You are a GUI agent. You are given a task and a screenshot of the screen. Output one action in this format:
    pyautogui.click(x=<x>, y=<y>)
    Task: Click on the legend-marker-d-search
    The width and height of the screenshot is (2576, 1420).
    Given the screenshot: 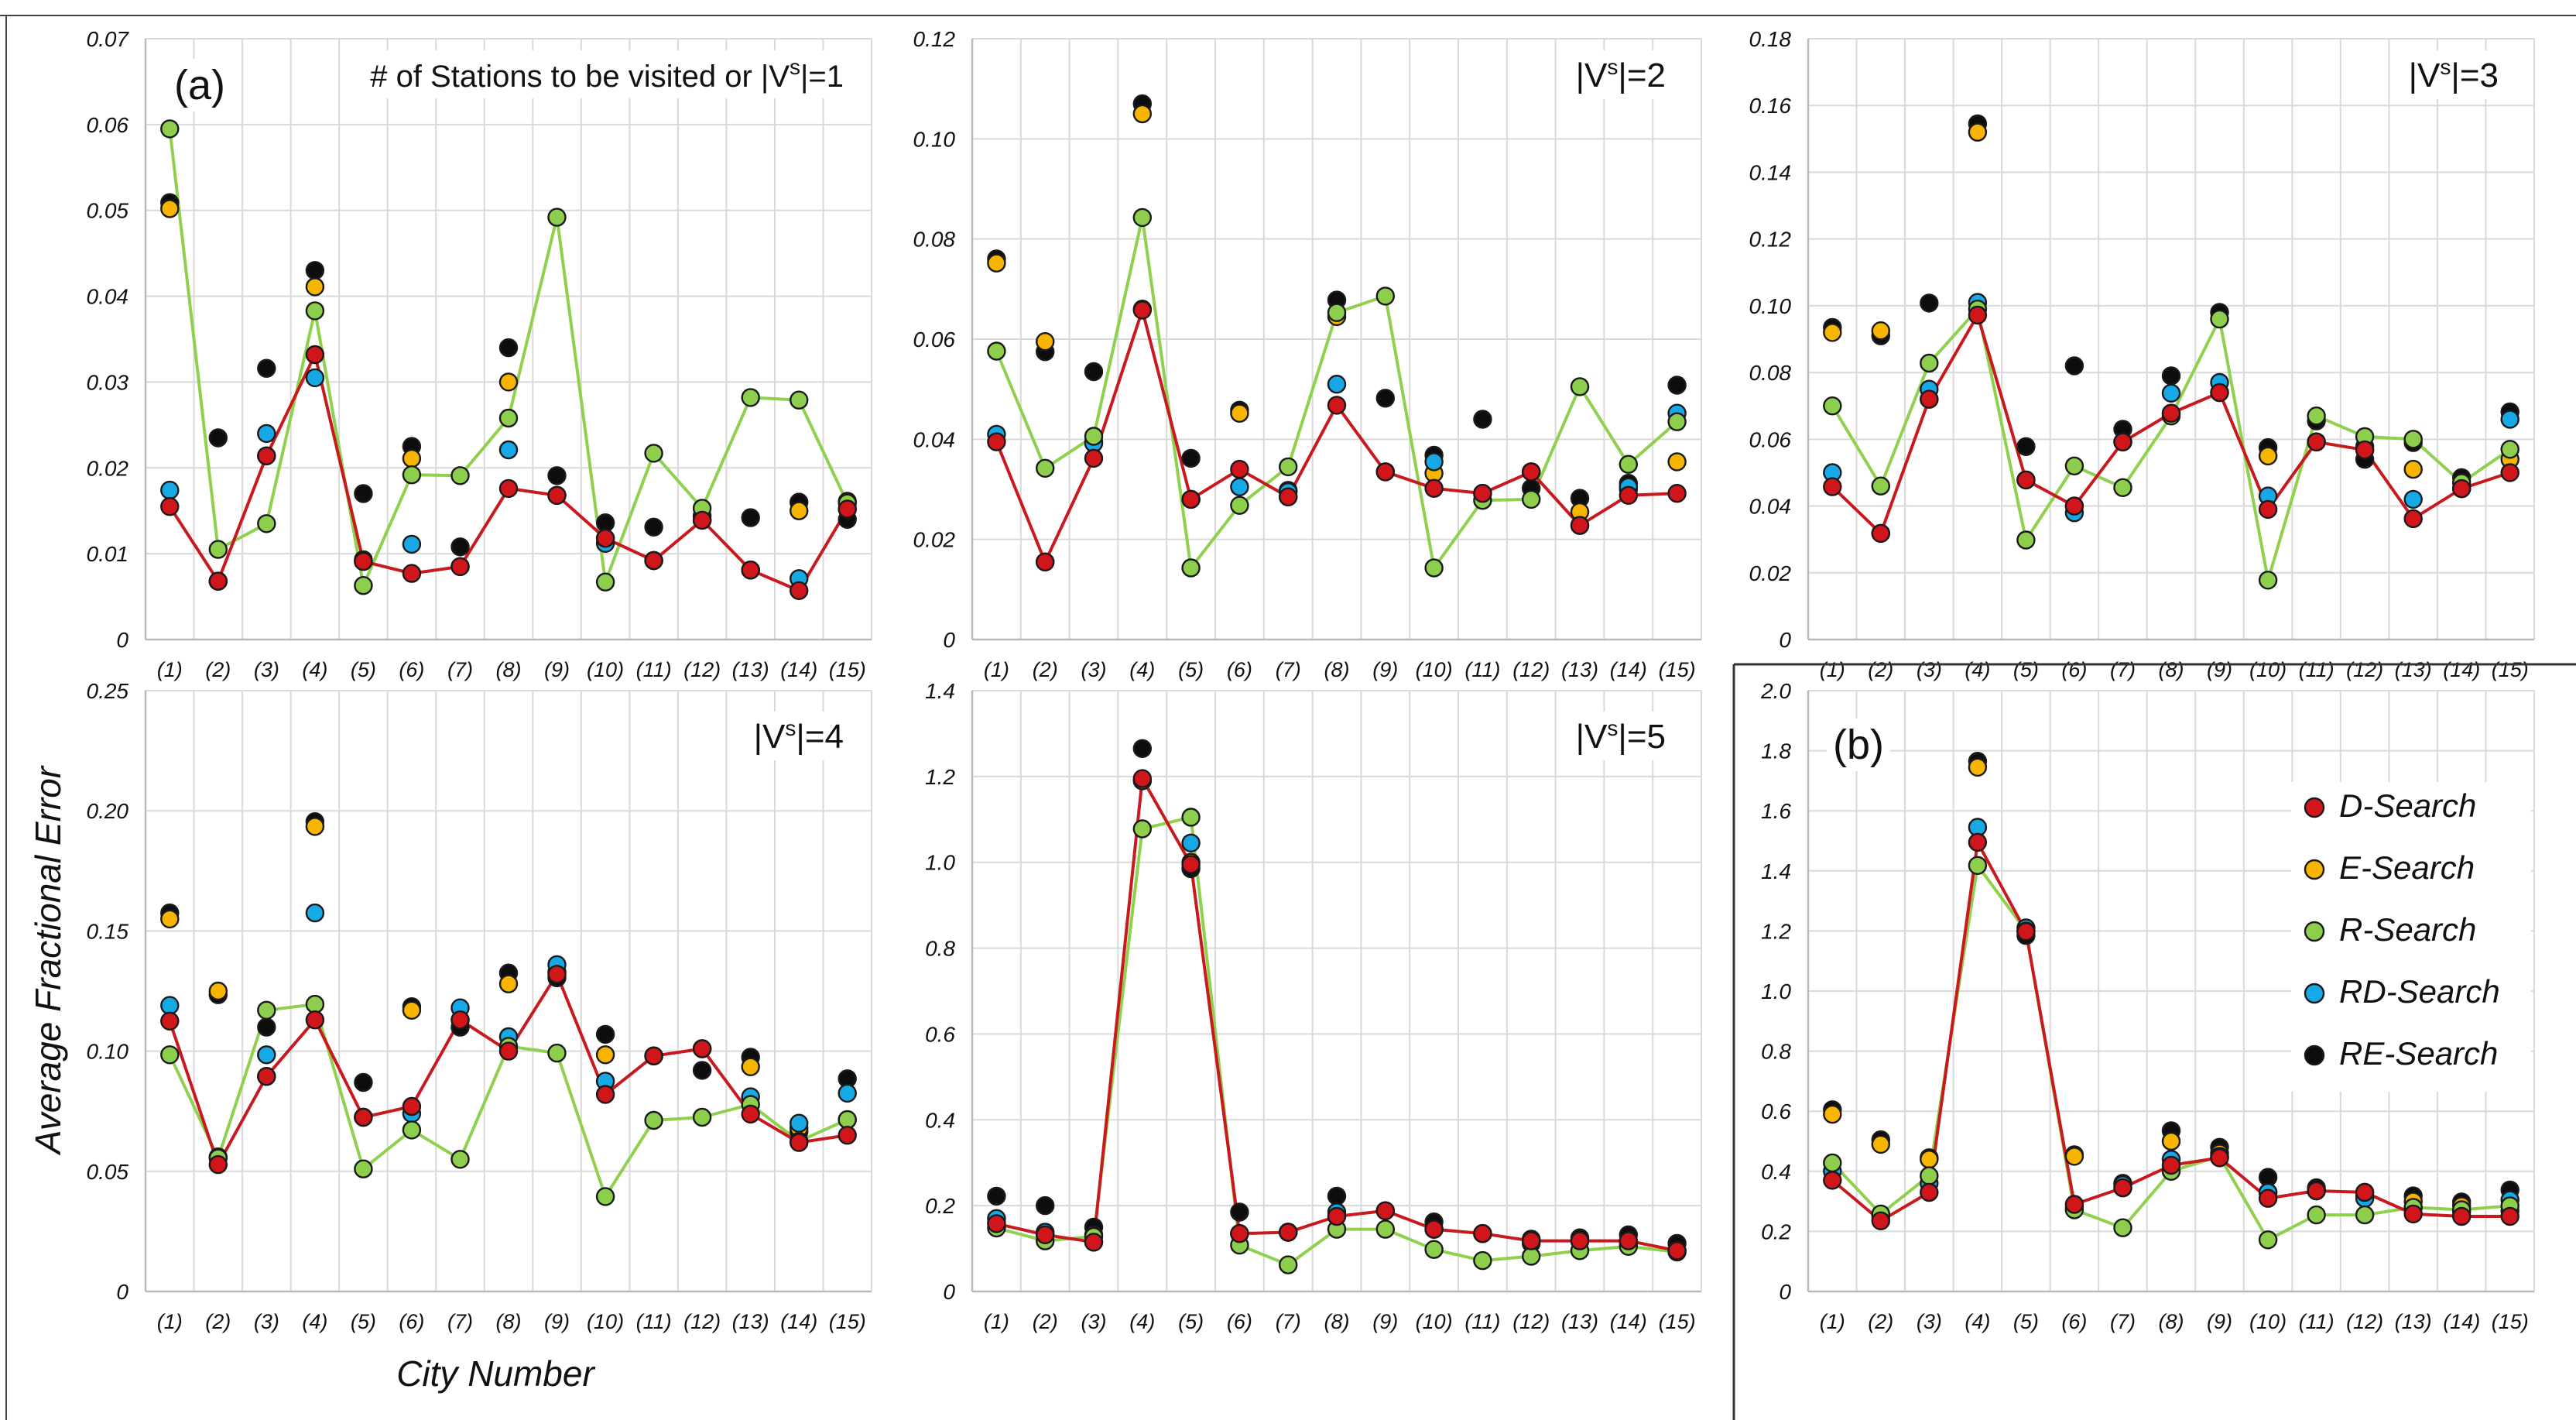 What is the action you would take?
    pyautogui.click(x=2314, y=808)
    